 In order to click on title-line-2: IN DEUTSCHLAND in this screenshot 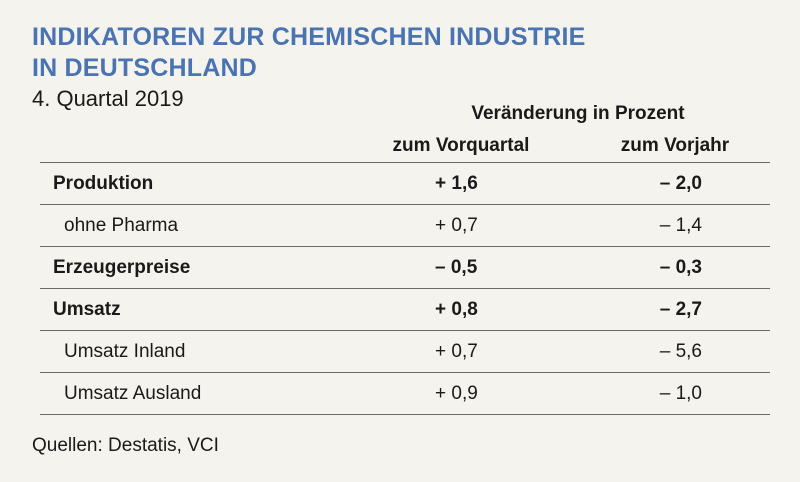, I will do `click(145, 68)`.